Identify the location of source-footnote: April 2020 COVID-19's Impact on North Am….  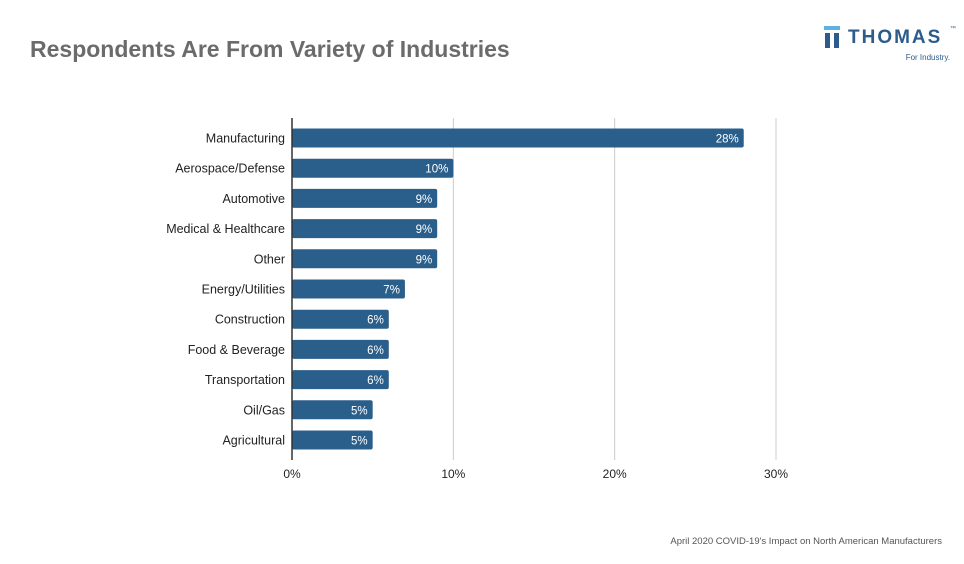
(806, 541).